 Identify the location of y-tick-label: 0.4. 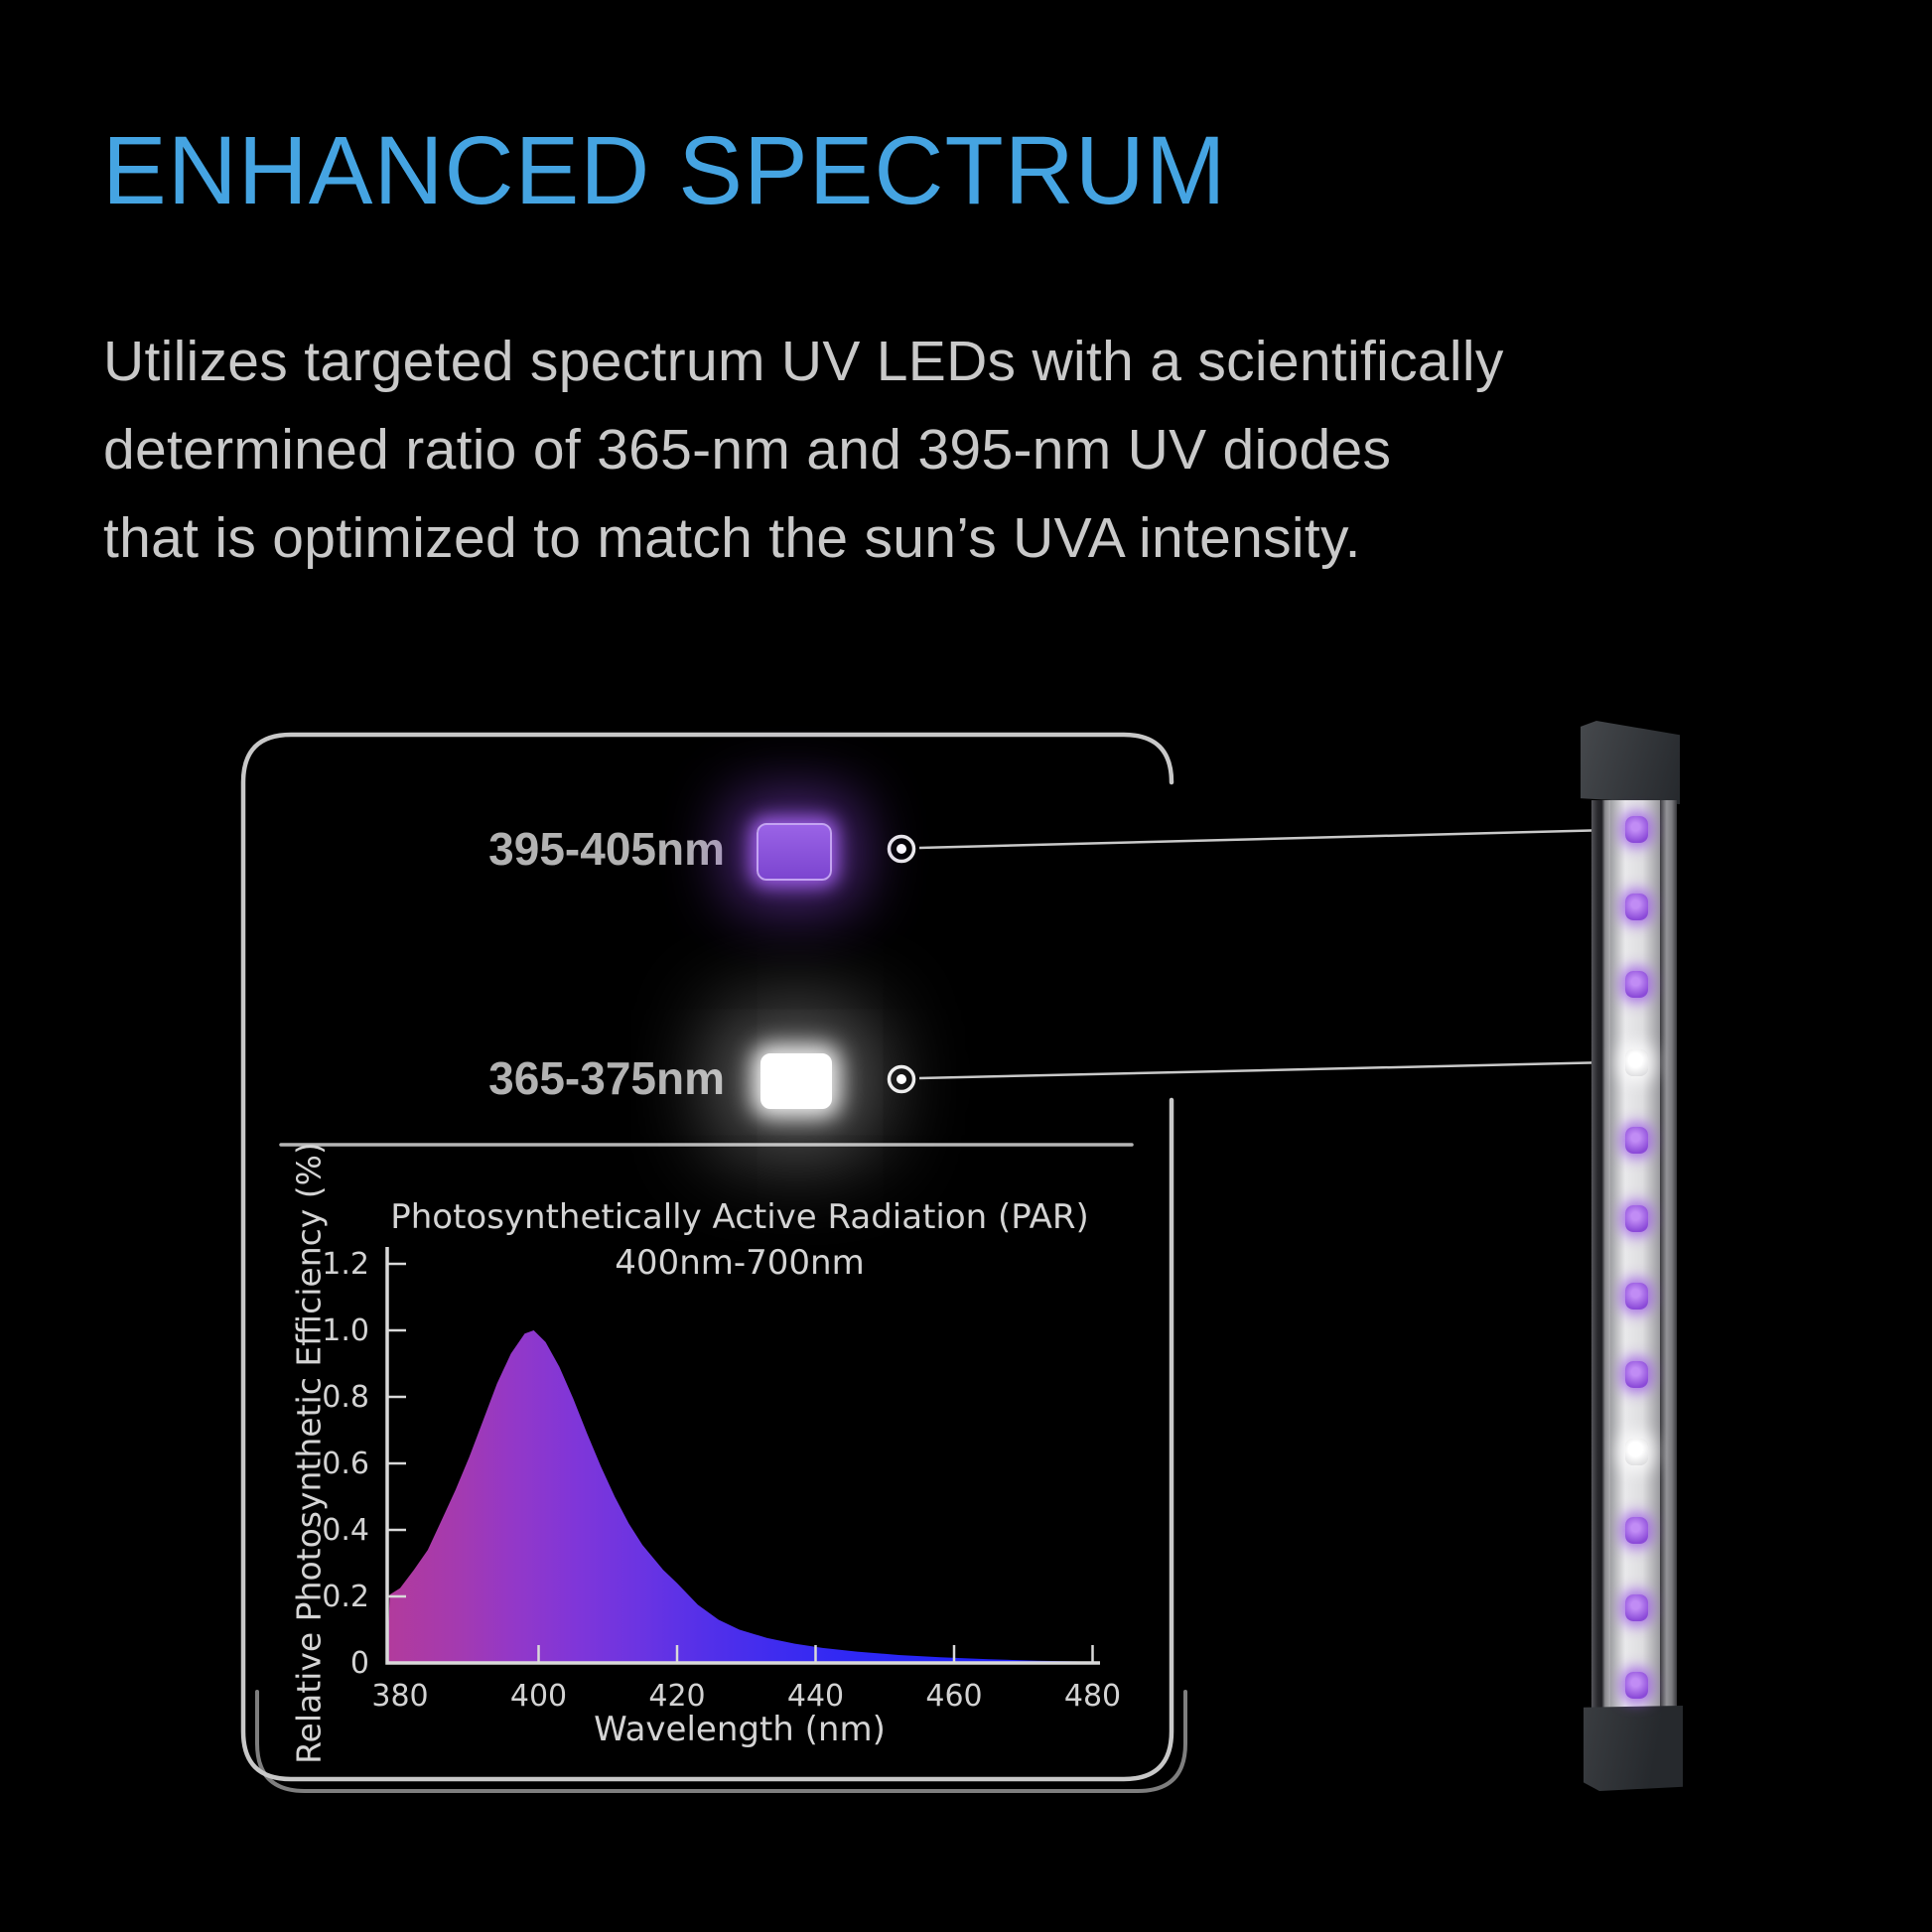
(346, 1531).